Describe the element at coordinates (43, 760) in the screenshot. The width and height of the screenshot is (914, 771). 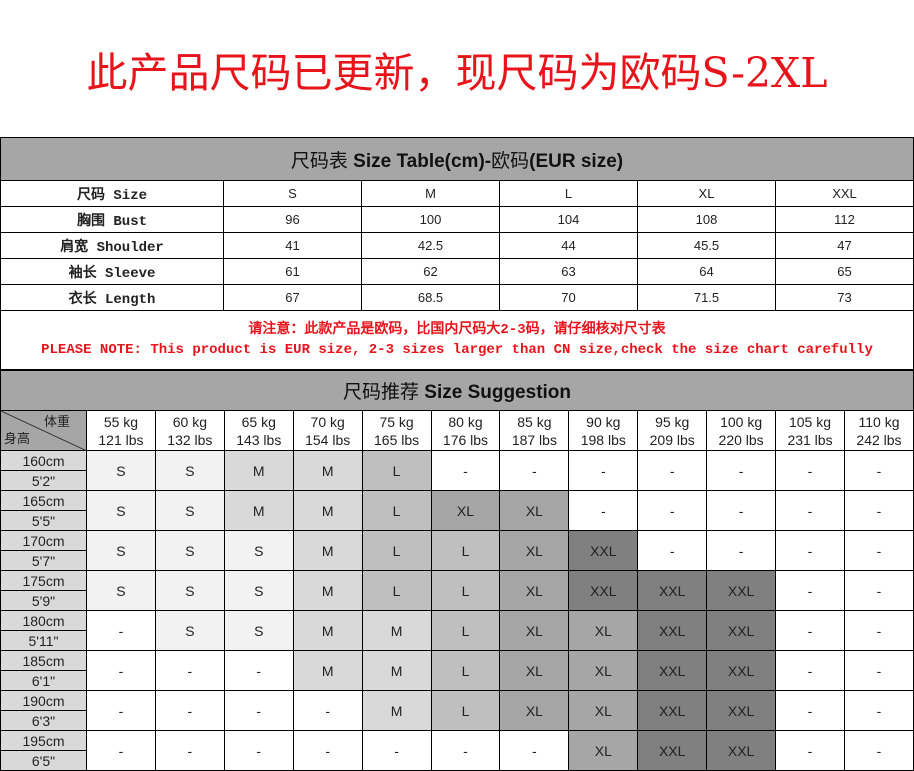
I see `height-ft: 6'5"` at that location.